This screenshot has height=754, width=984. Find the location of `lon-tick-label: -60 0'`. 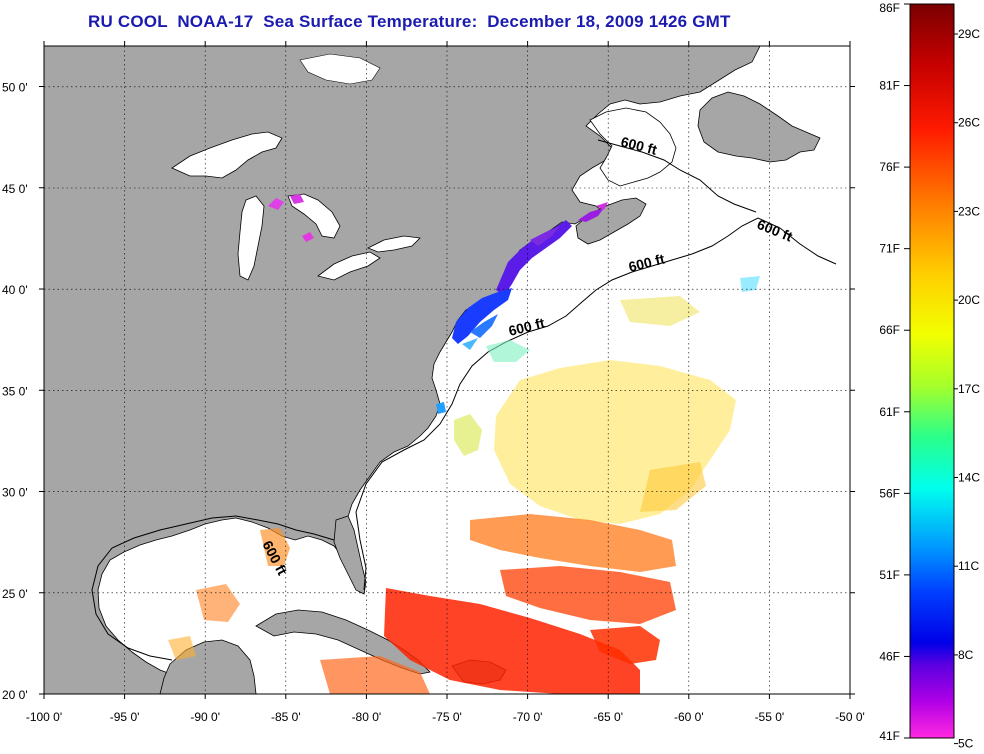

lon-tick-label: -60 0' is located at coordinates (689, 717).